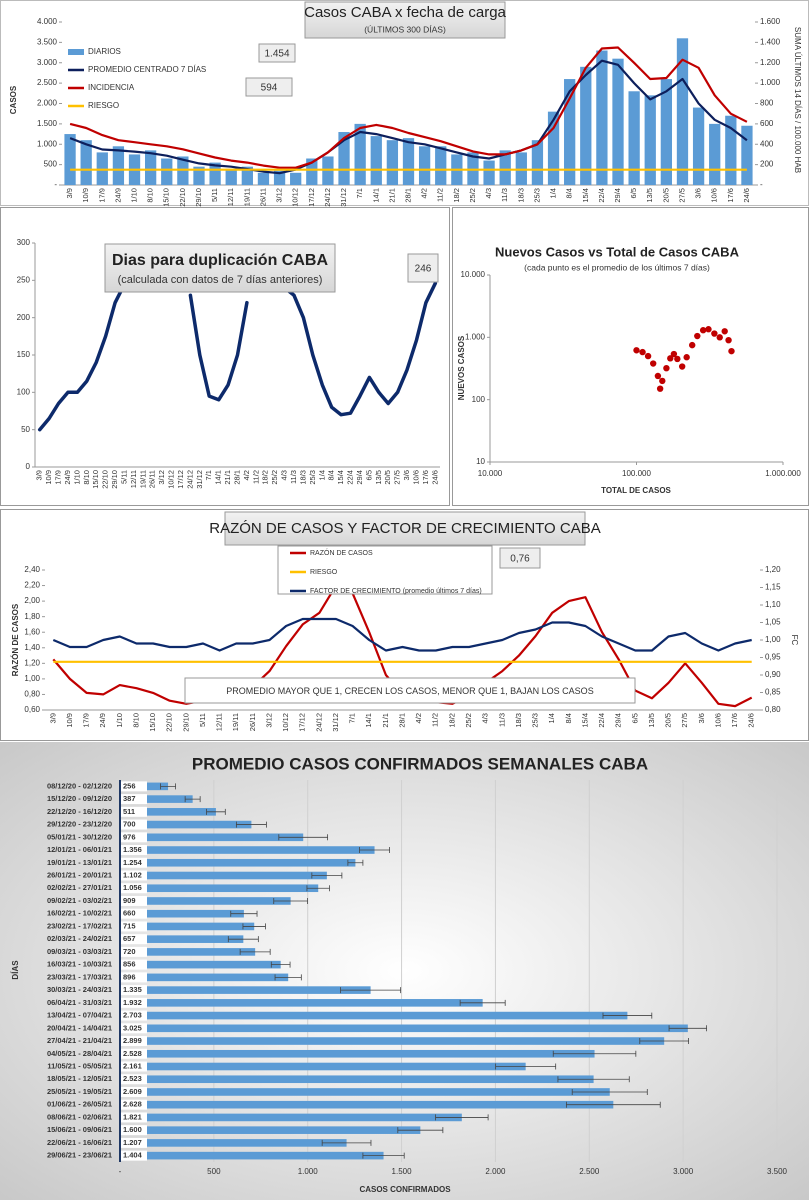 Image resolution: width=809 pixels, height=1200 pixels. Describe the element at coordinates (15, 970) in the screenshot. I see `y-axis-title: DÍAS` at that location.